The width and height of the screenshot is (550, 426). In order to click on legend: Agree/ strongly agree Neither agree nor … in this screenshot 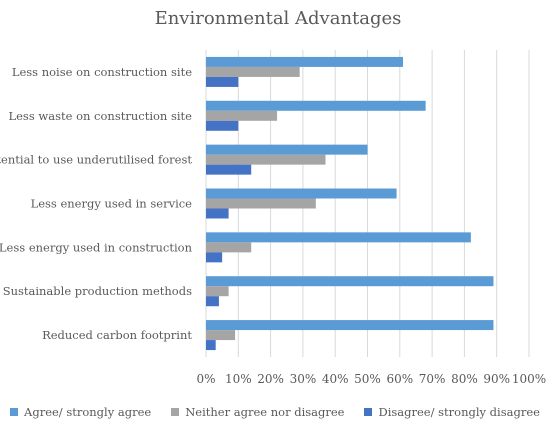, I will do `click(275, 412)`.